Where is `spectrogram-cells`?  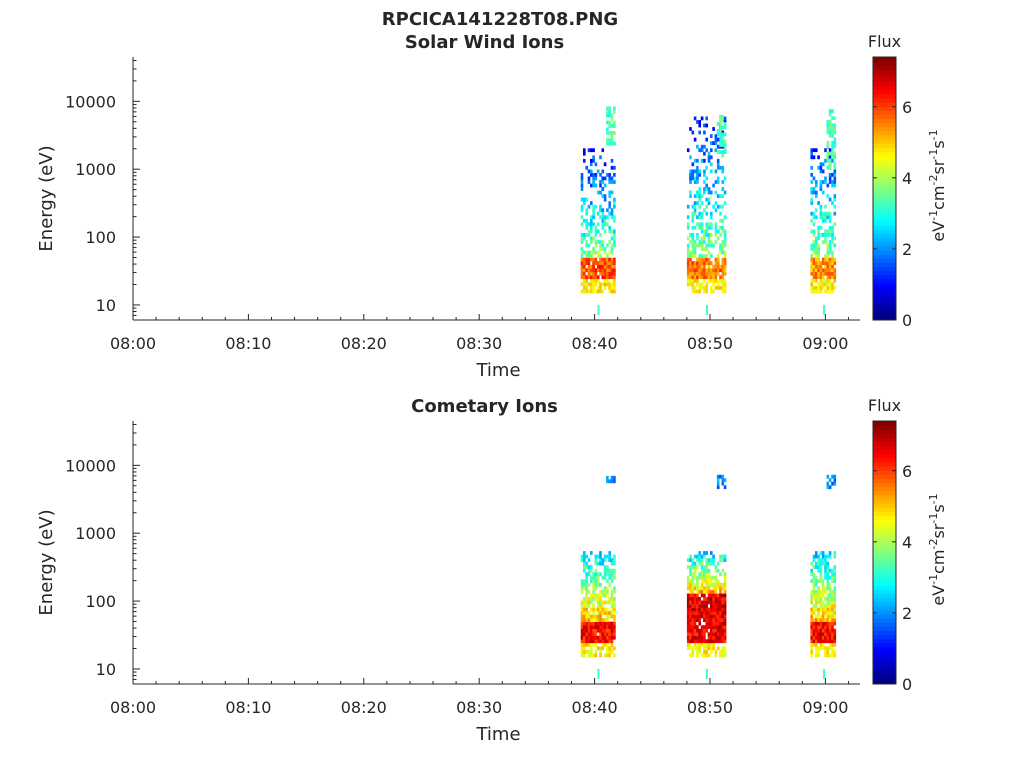 spectrogram-cells is located at coordinates (708, 210).